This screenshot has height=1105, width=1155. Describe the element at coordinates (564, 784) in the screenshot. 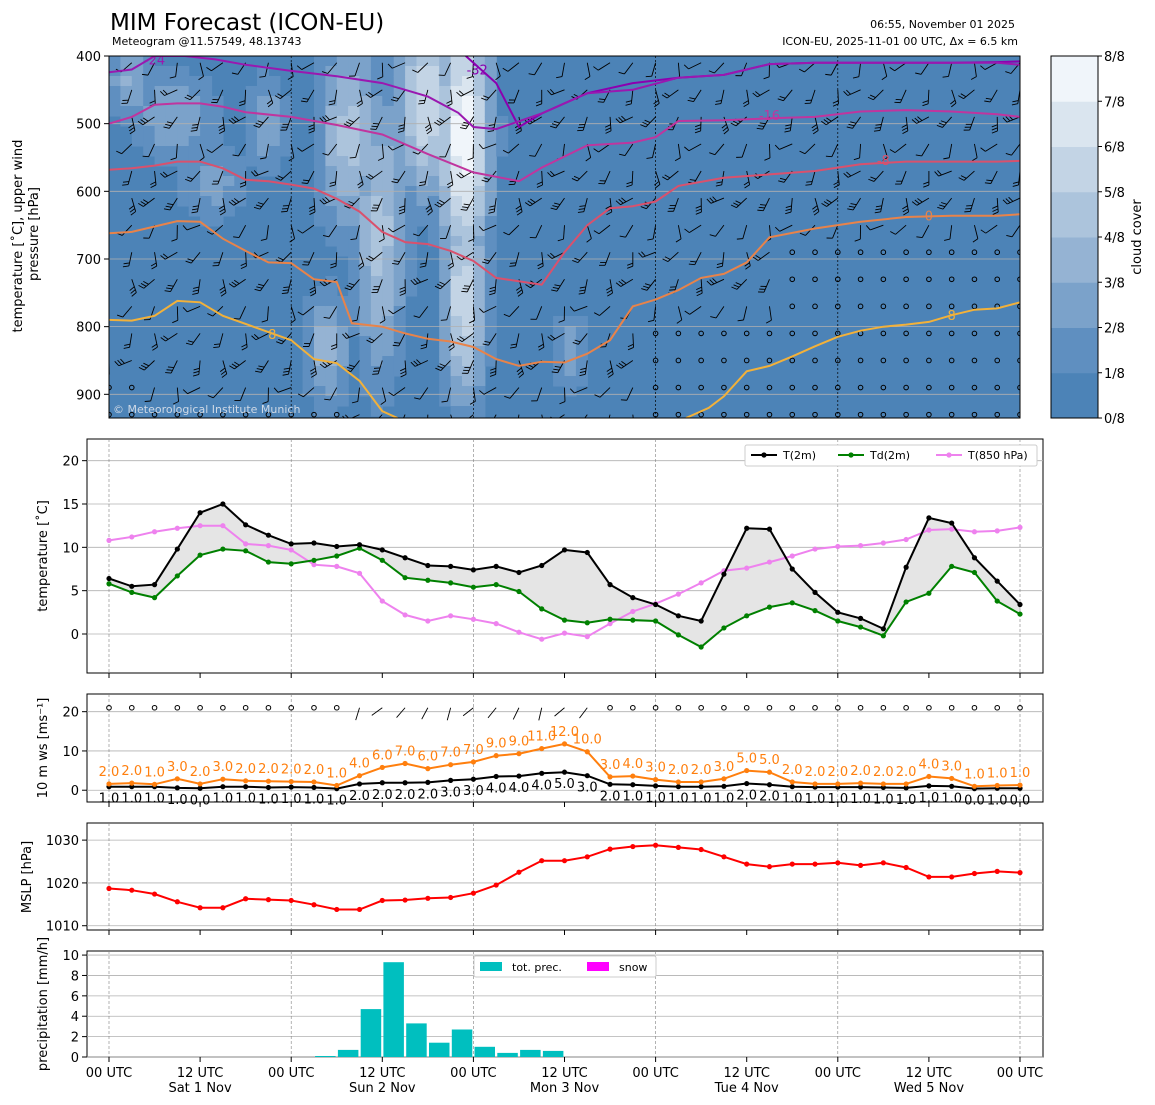

I see `mean-label: 5.0` at that location.